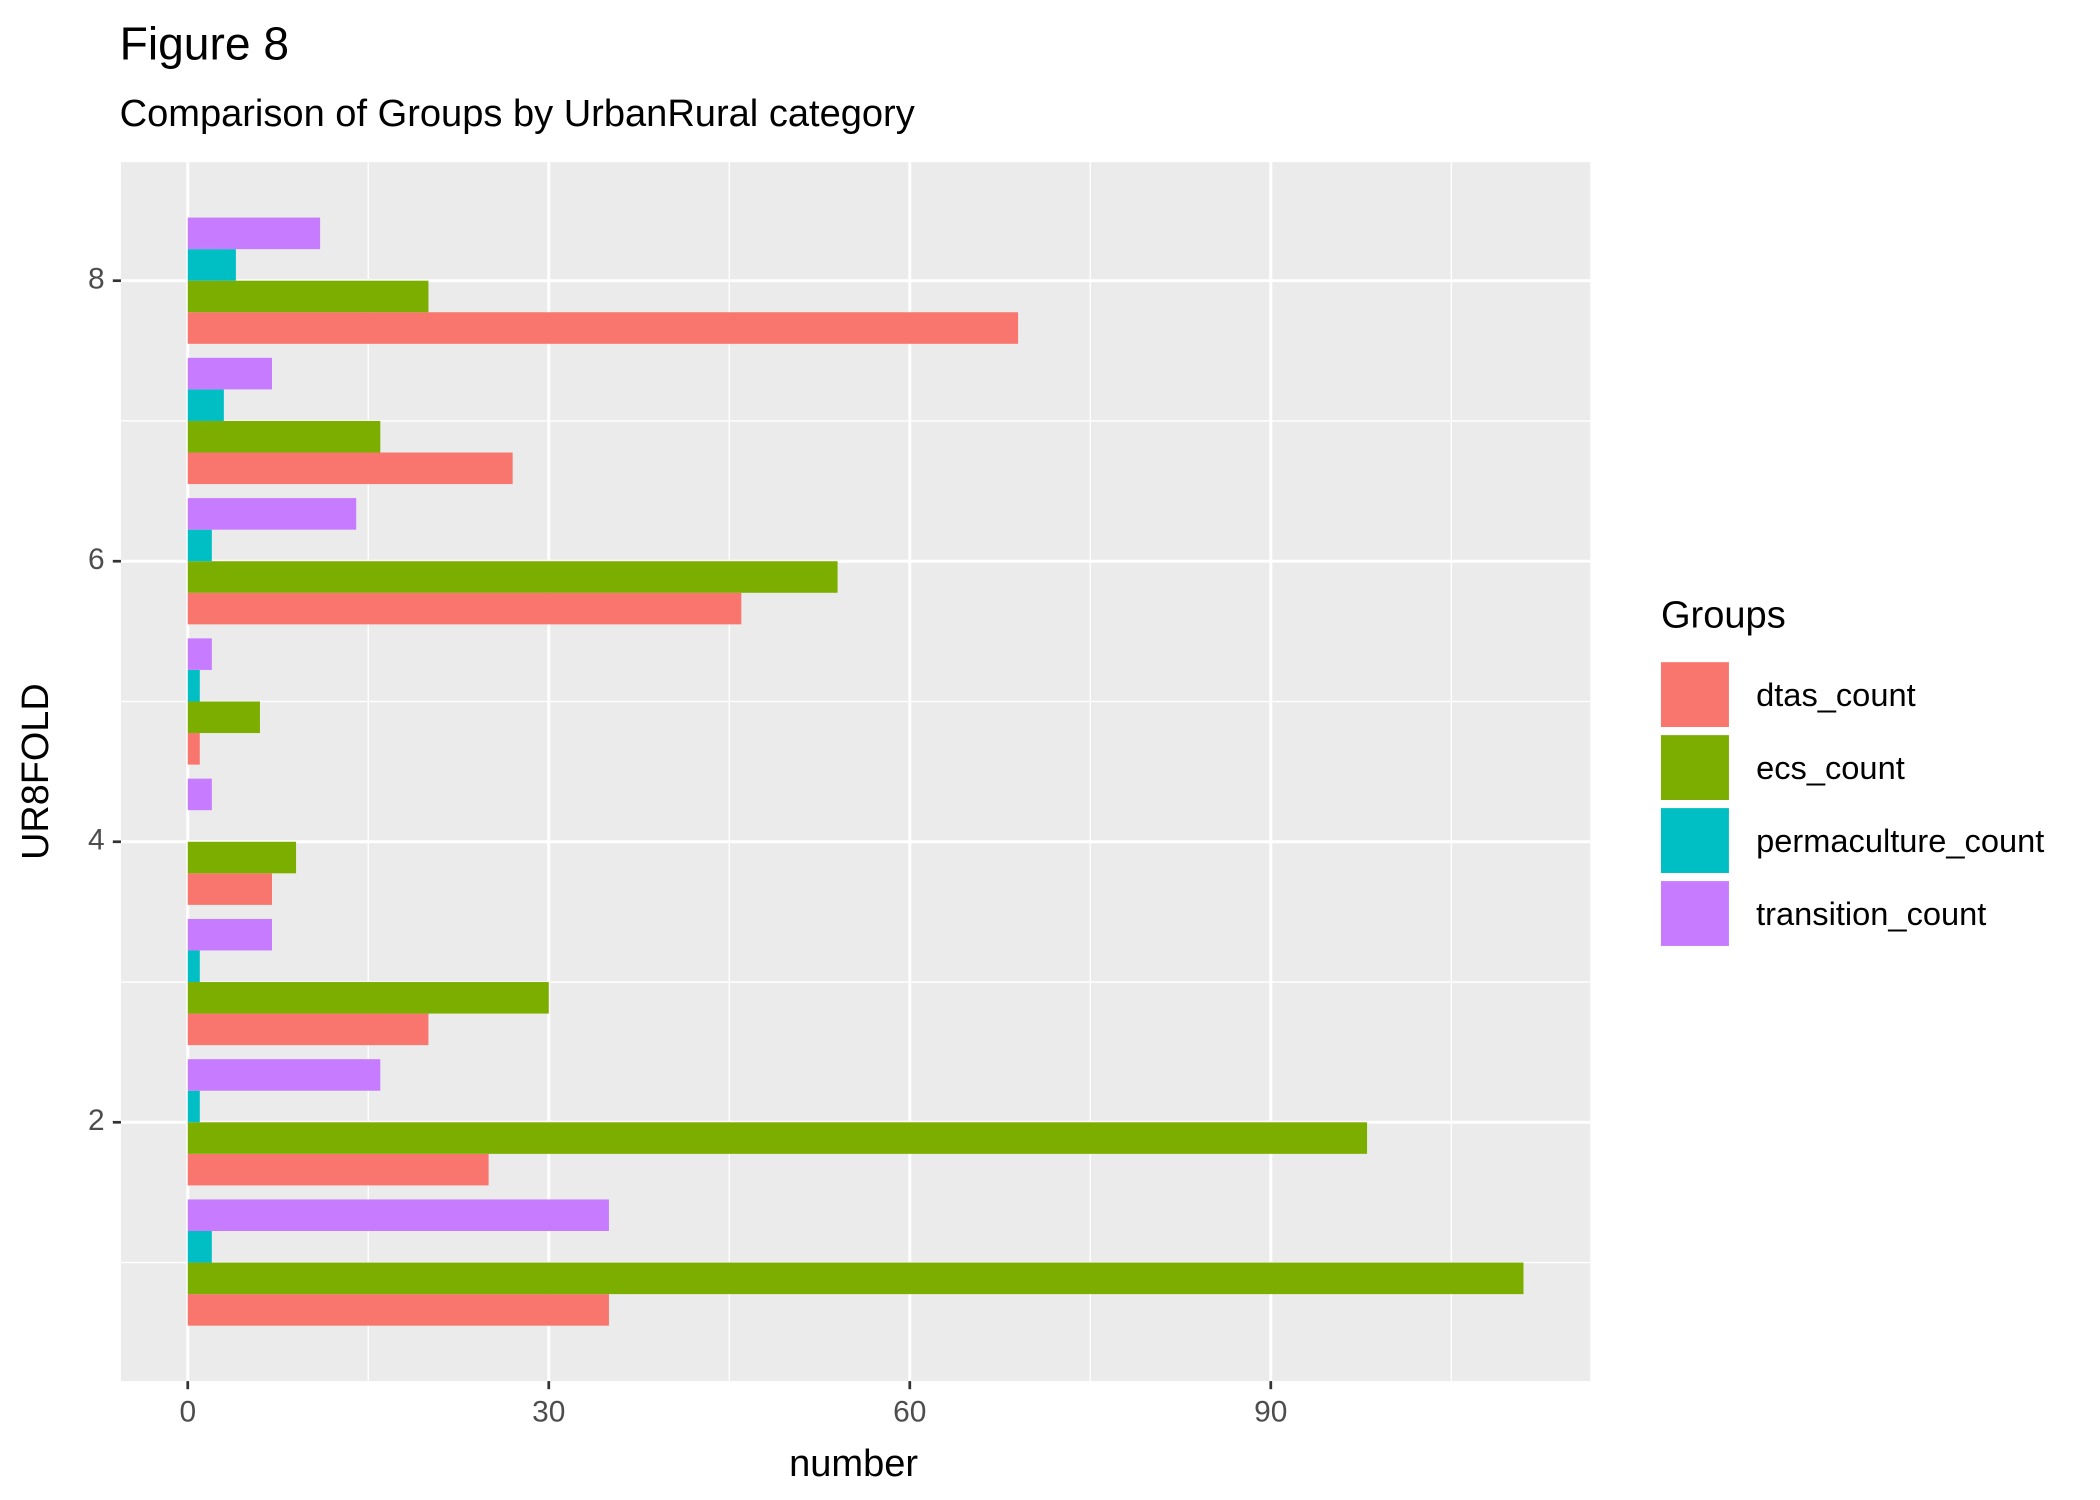 Image resolution: width=2100 pixels, height=1500 pixels. What do you see at coordinates (96, 1120) in the screenshot?
I see `y-tick-label: 2` at bounding box center [96, 1120].